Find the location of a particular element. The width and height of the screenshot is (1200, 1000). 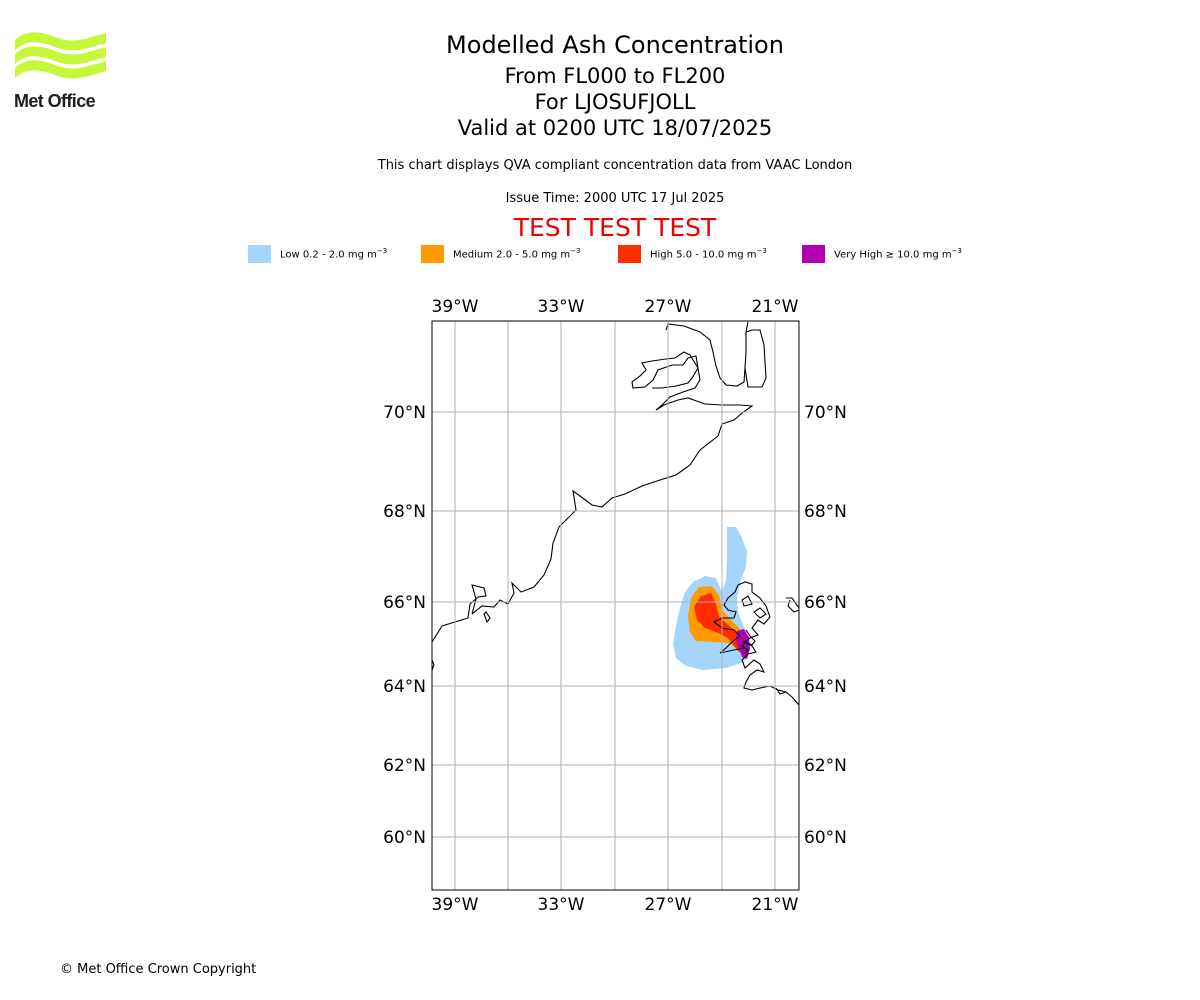

lat-label-right: 62°N is located at coordinates (825, 766).